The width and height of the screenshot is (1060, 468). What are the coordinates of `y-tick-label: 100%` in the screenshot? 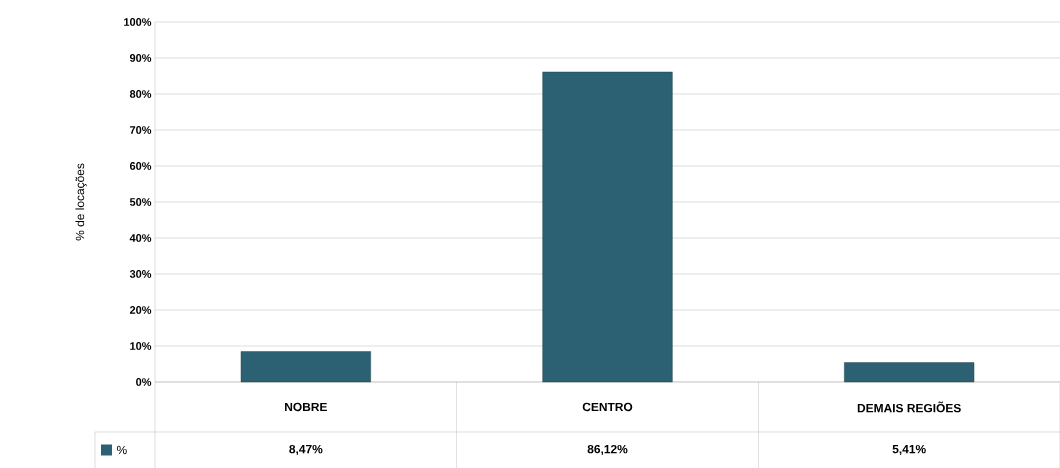 It's located at (138, 22).